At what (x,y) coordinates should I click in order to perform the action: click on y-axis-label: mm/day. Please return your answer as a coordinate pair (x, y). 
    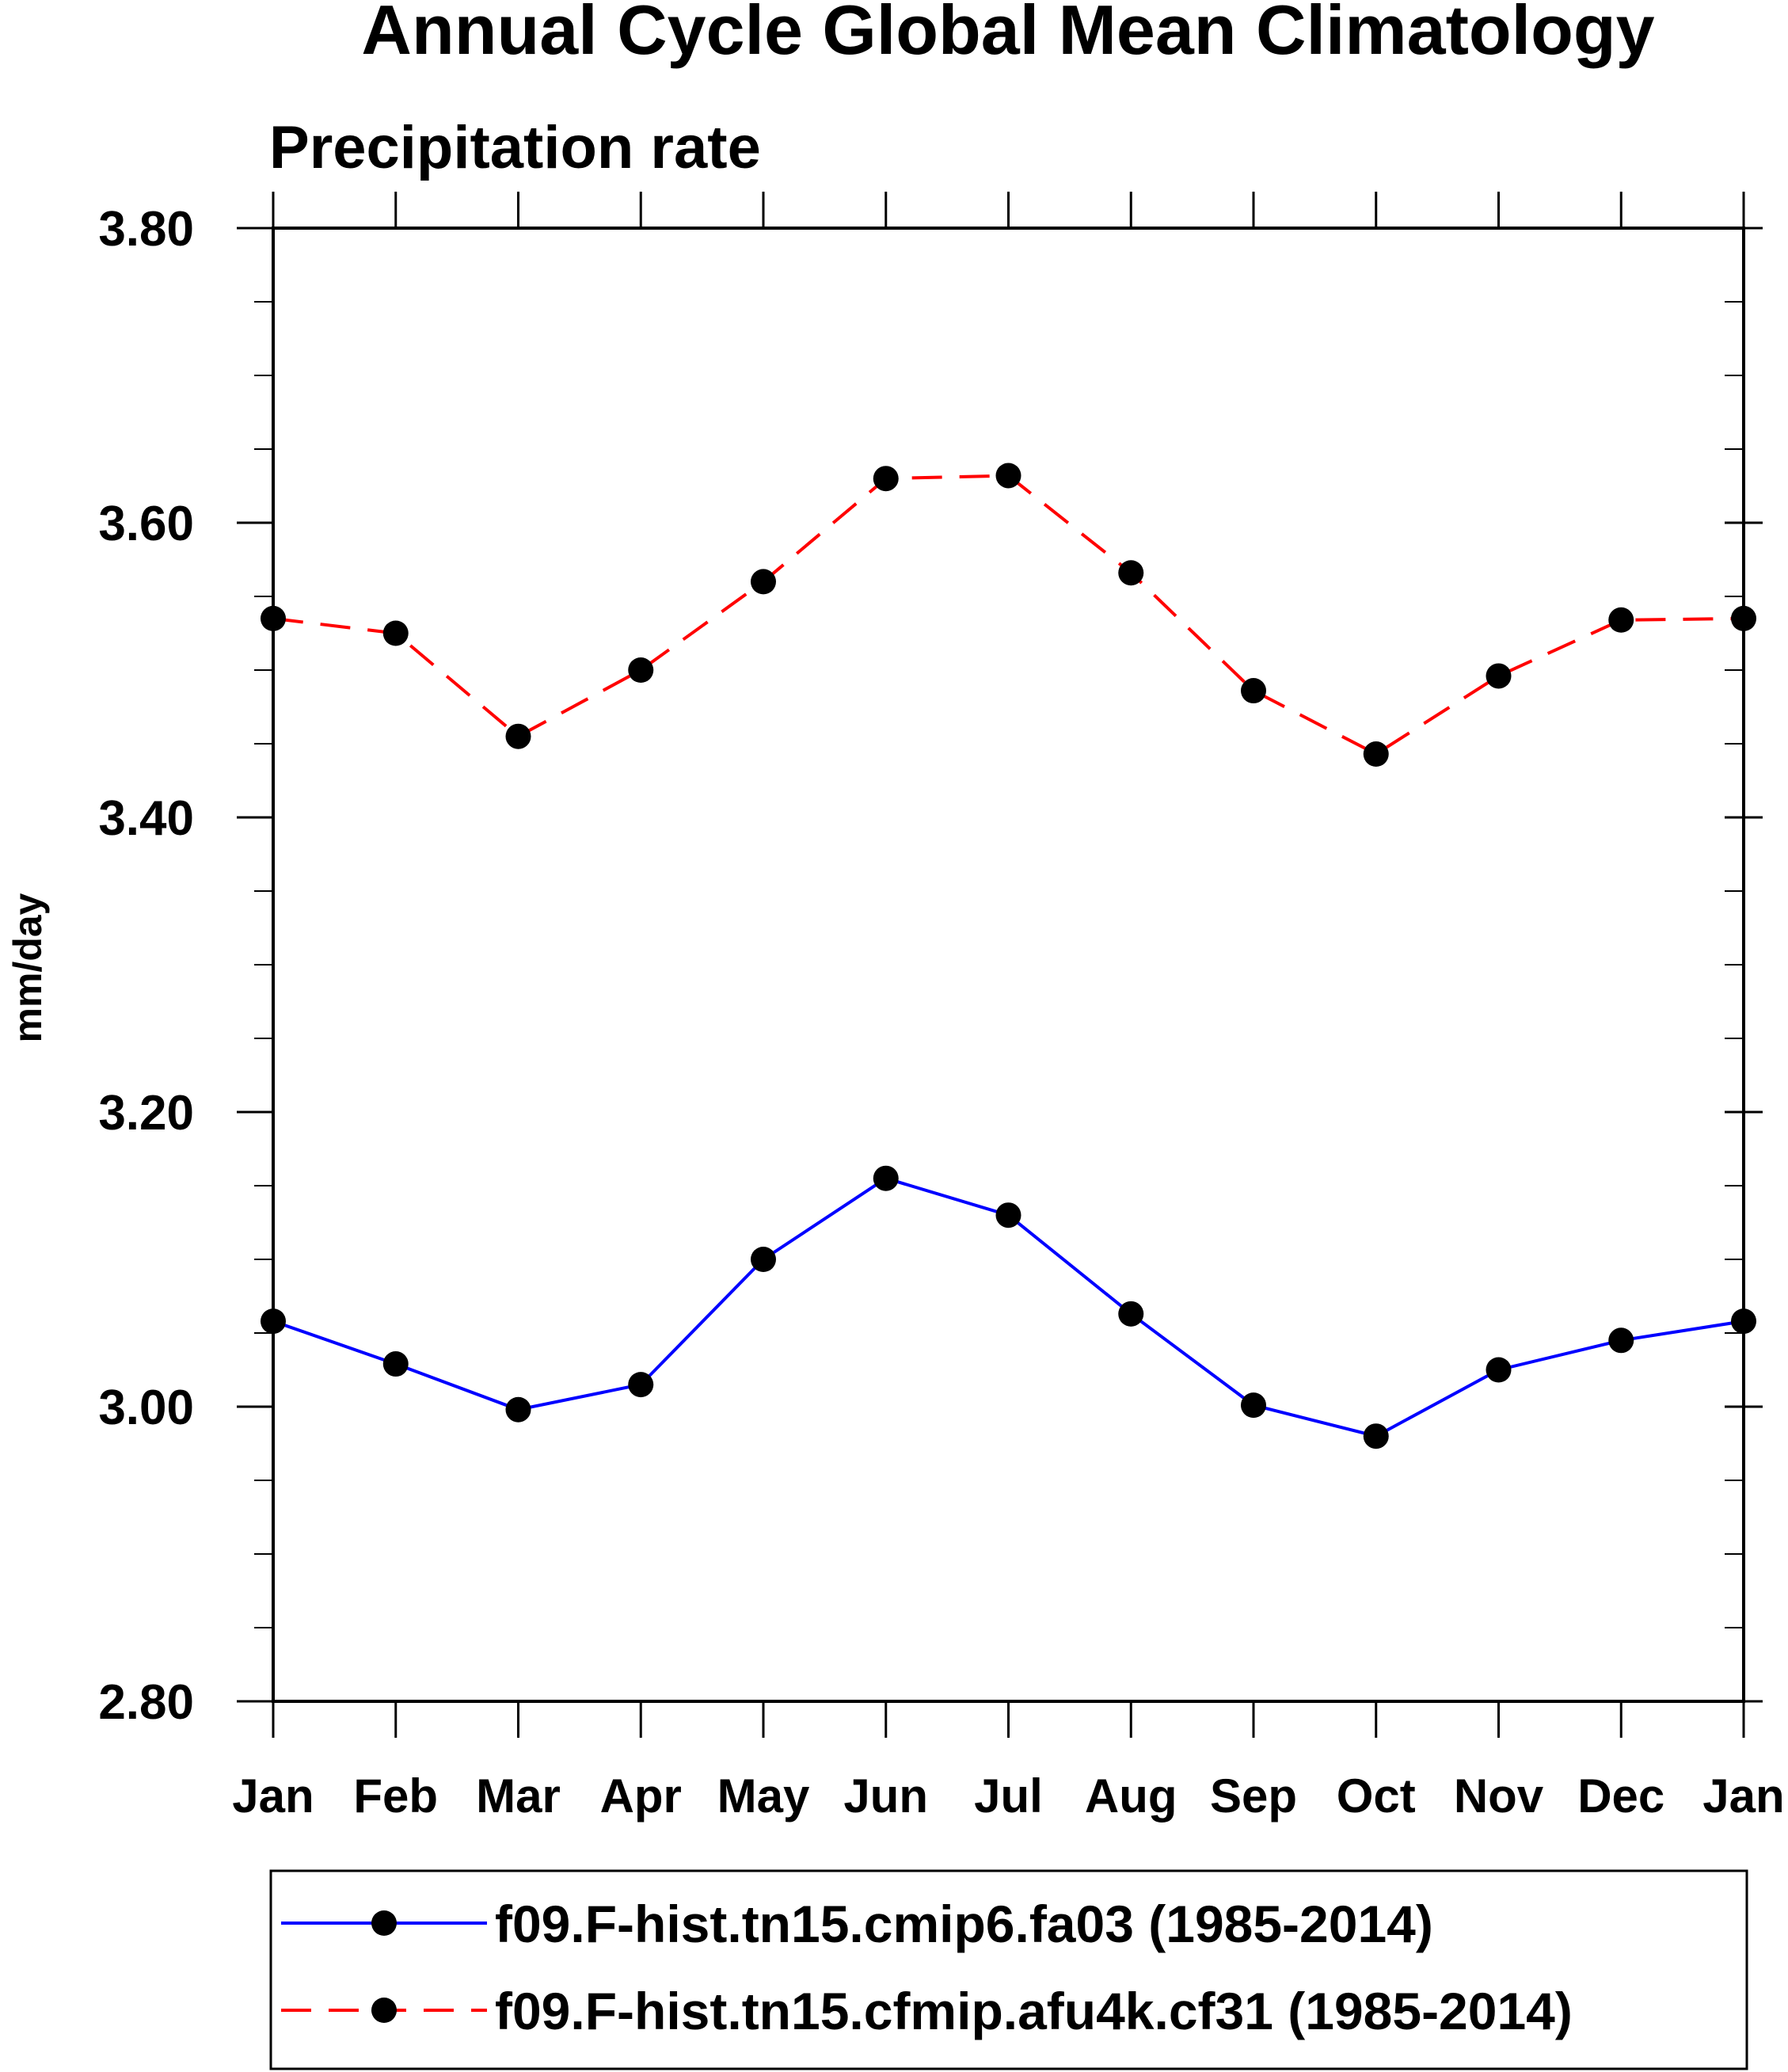
    Looking at the image, I should click on (28, 967).